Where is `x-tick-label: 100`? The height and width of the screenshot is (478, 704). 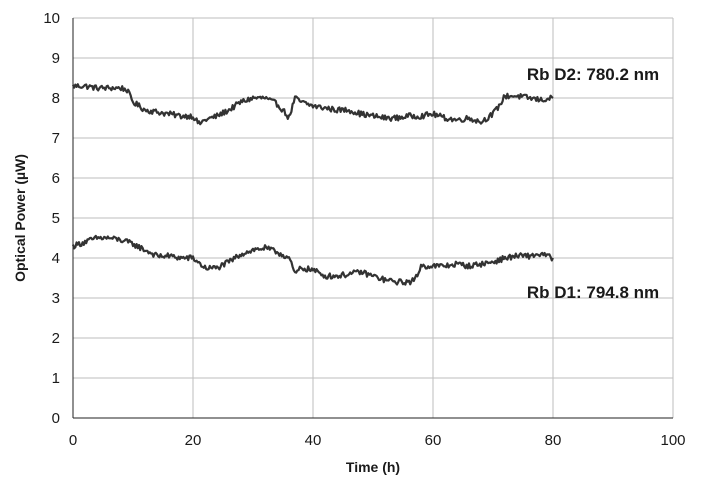
x-tick-label: 100 is located at coordinates (672, 440).